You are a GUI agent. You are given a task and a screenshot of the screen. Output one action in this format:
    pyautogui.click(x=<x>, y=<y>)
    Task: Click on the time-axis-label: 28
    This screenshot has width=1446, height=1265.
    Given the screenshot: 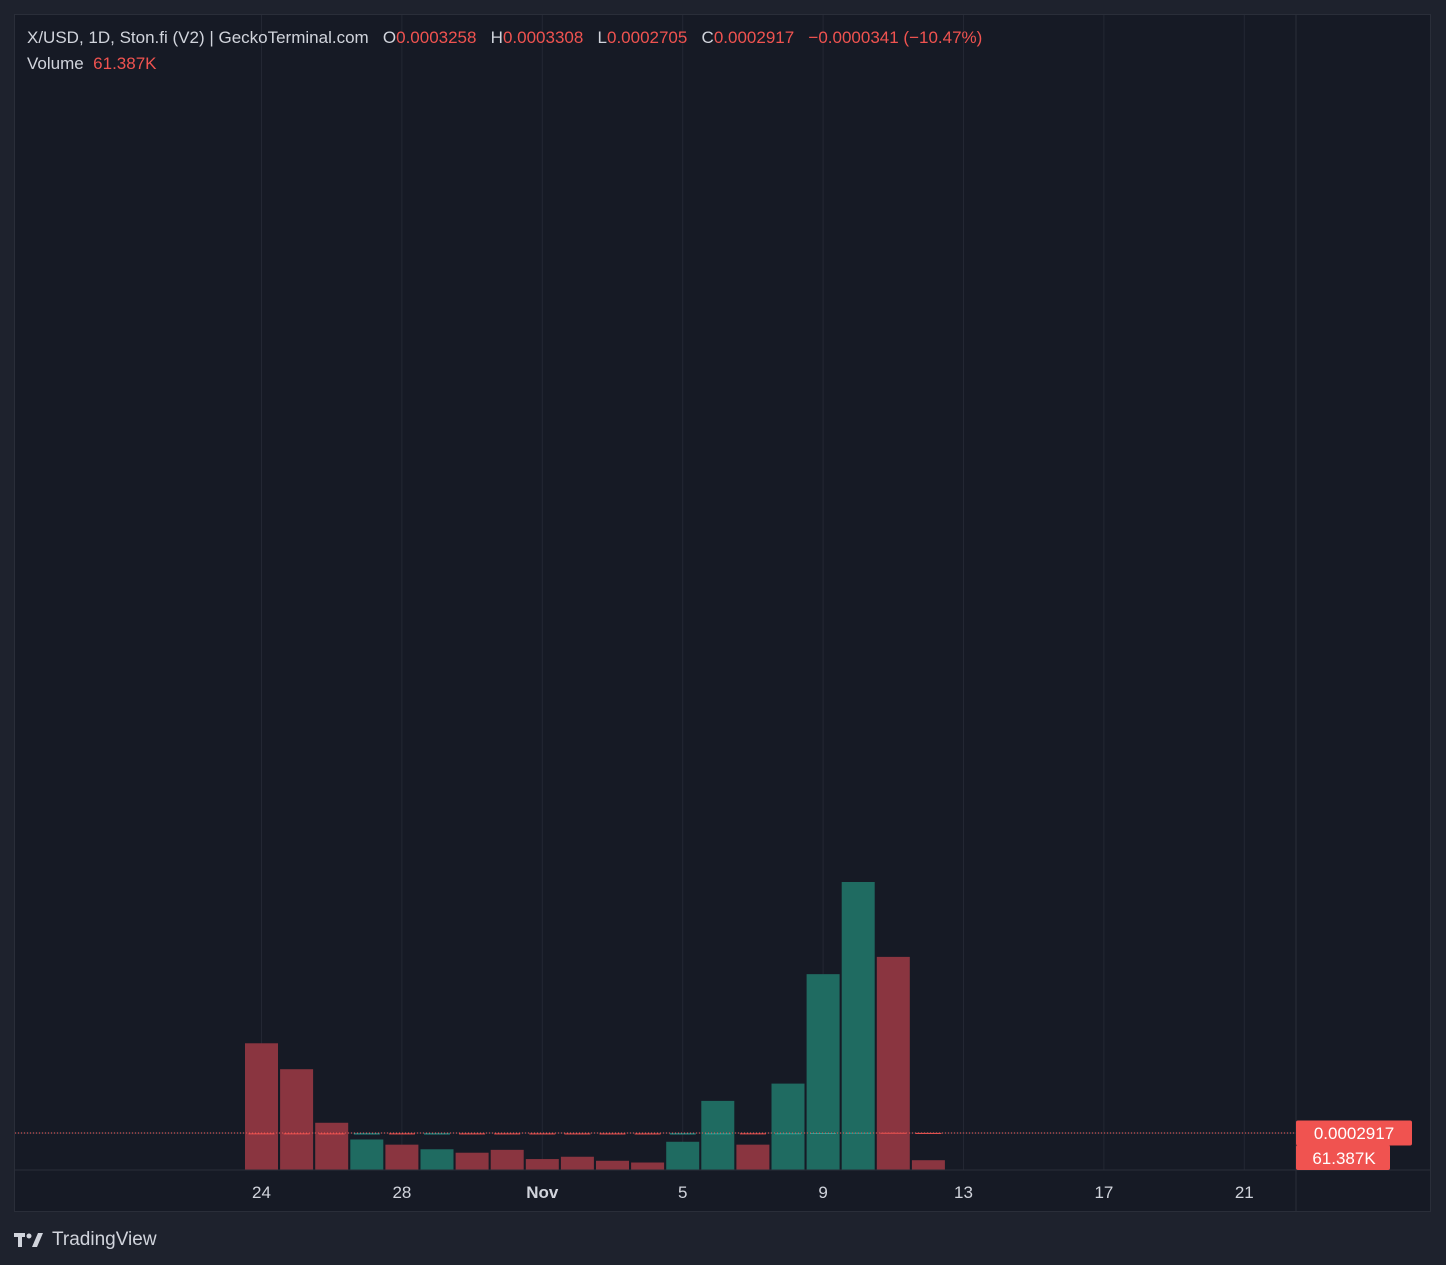 What is the action you would take?
    pyautogui.click(x=401, y=1192)
    